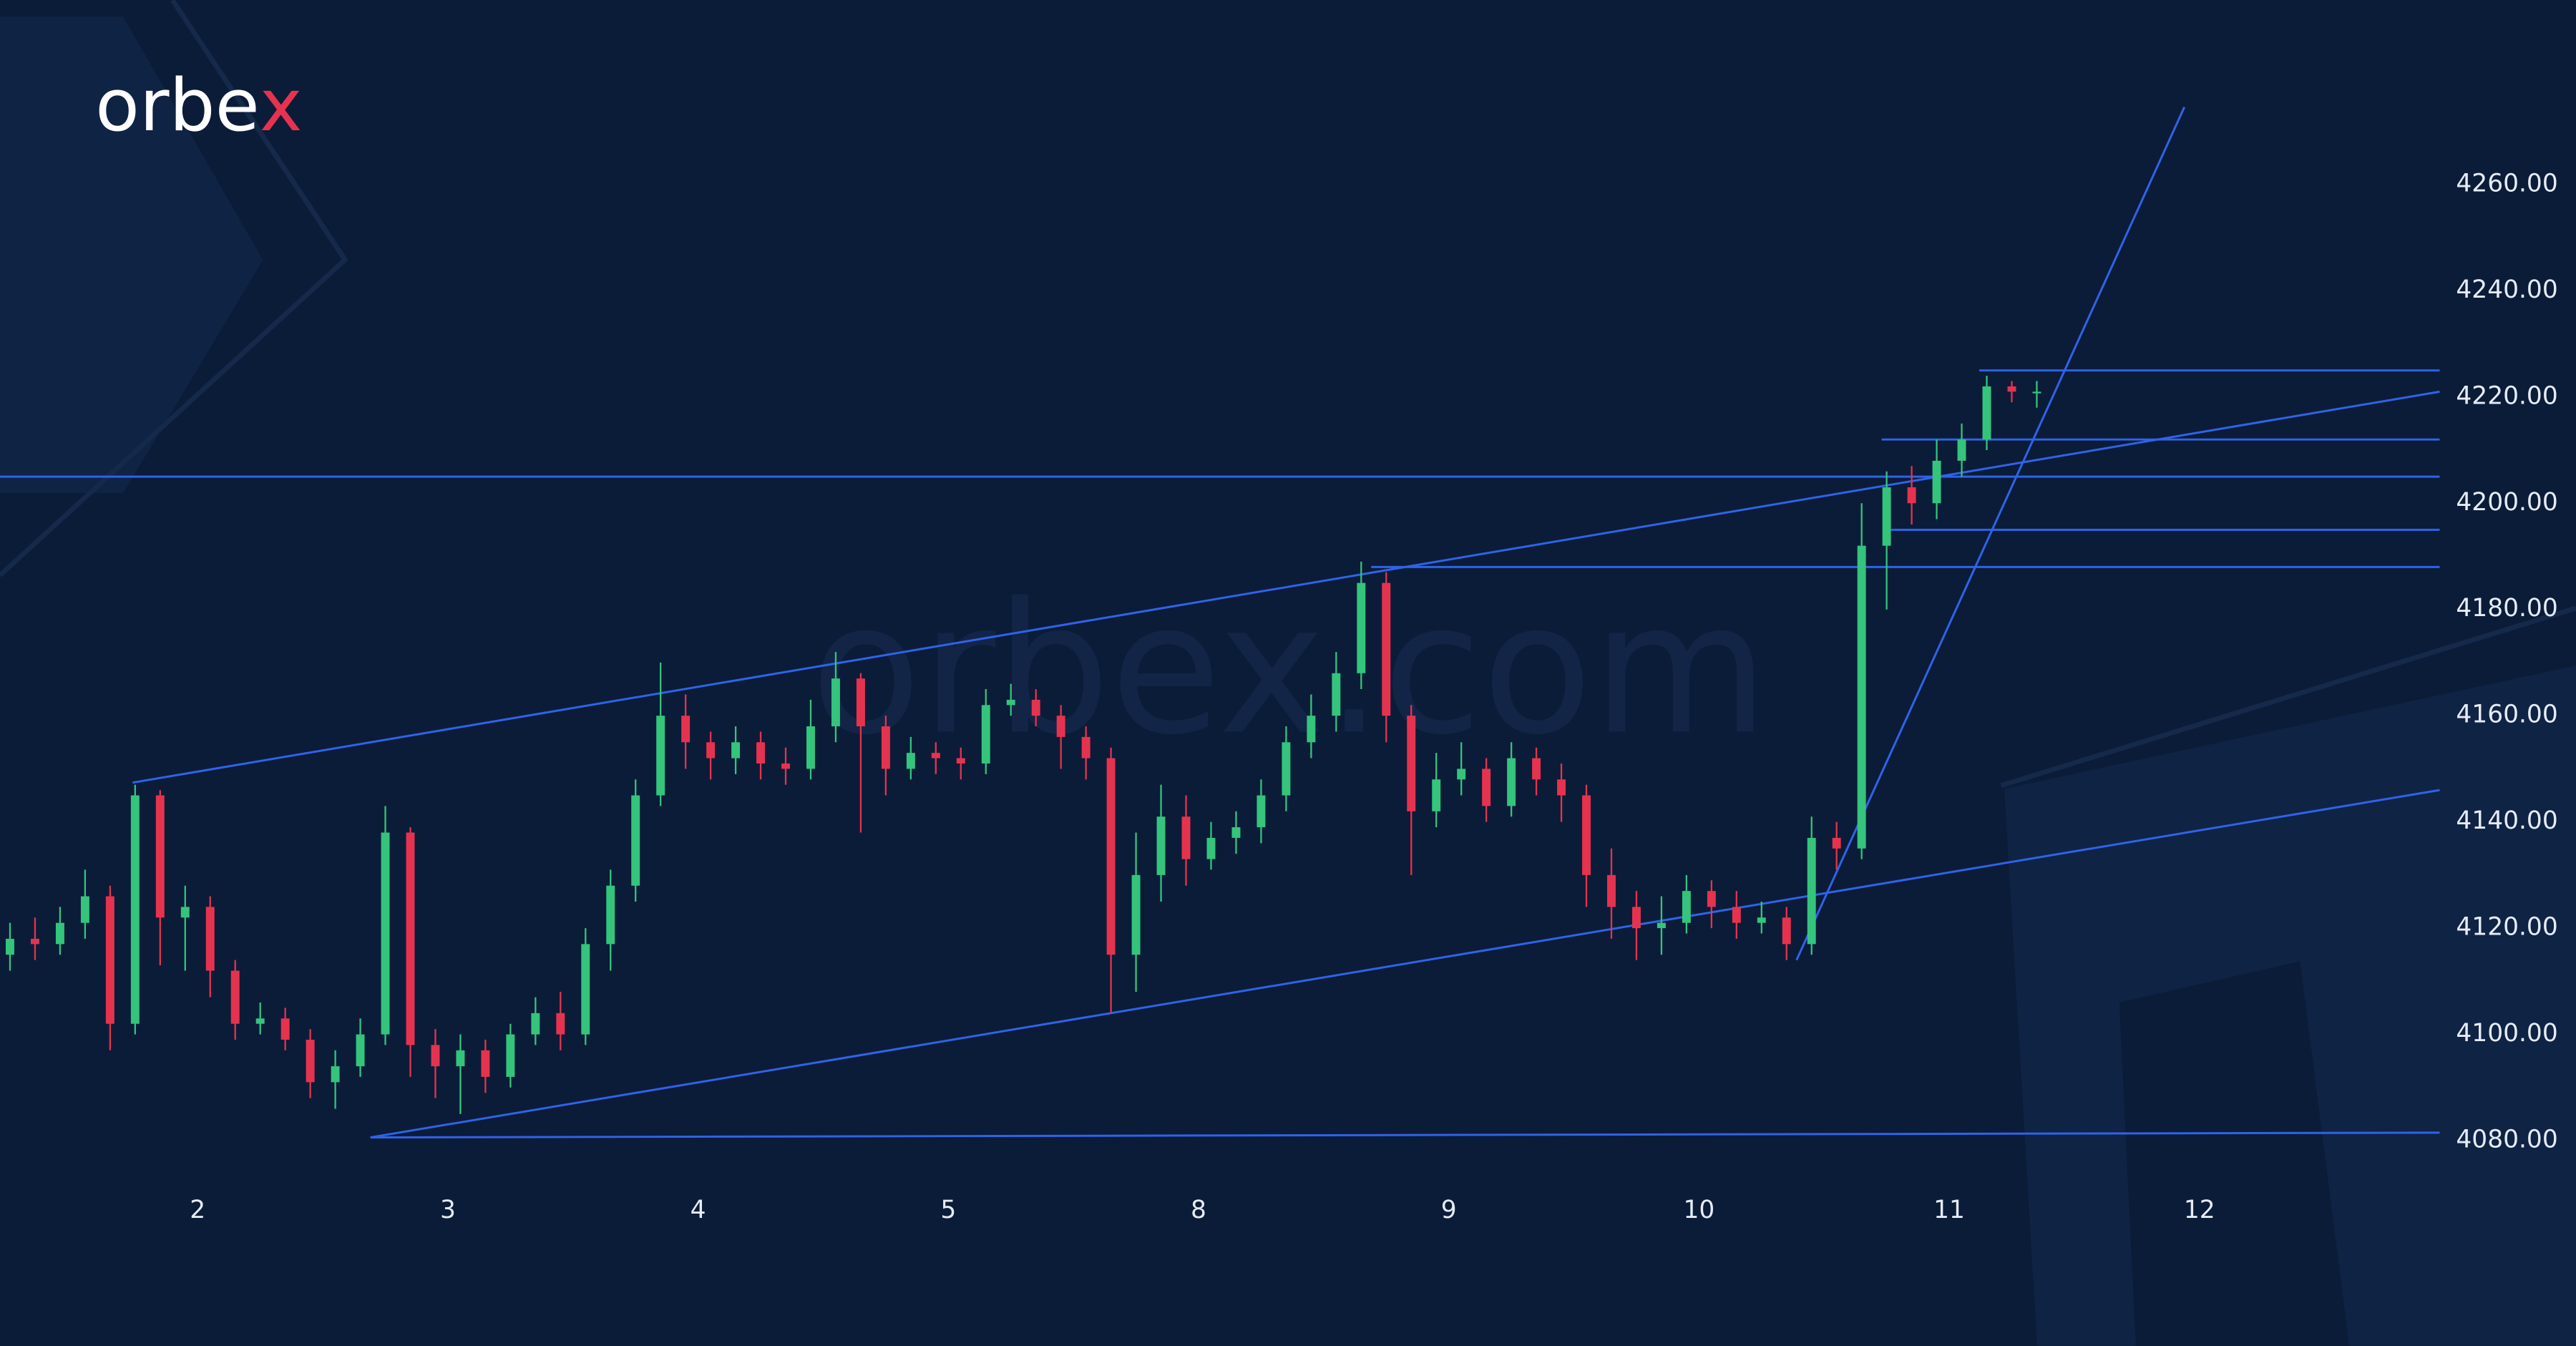  What do you see at coordinates (2506, 1033) in the screenshot?
I see `y-tick-label: 4100.00` at bounding box center [2506, 1033].